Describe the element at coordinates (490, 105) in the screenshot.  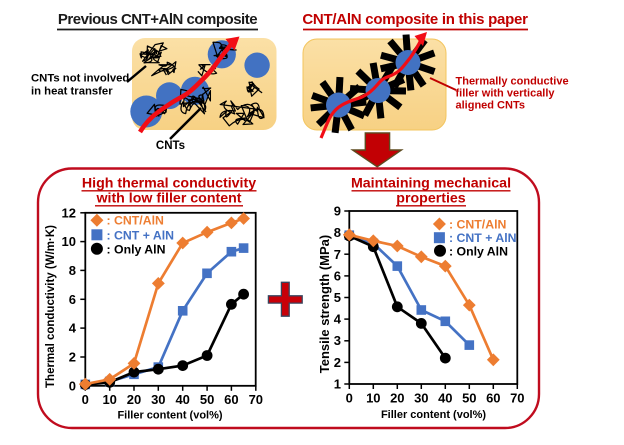
I see `svg-text: aligned CNTs` at that location.